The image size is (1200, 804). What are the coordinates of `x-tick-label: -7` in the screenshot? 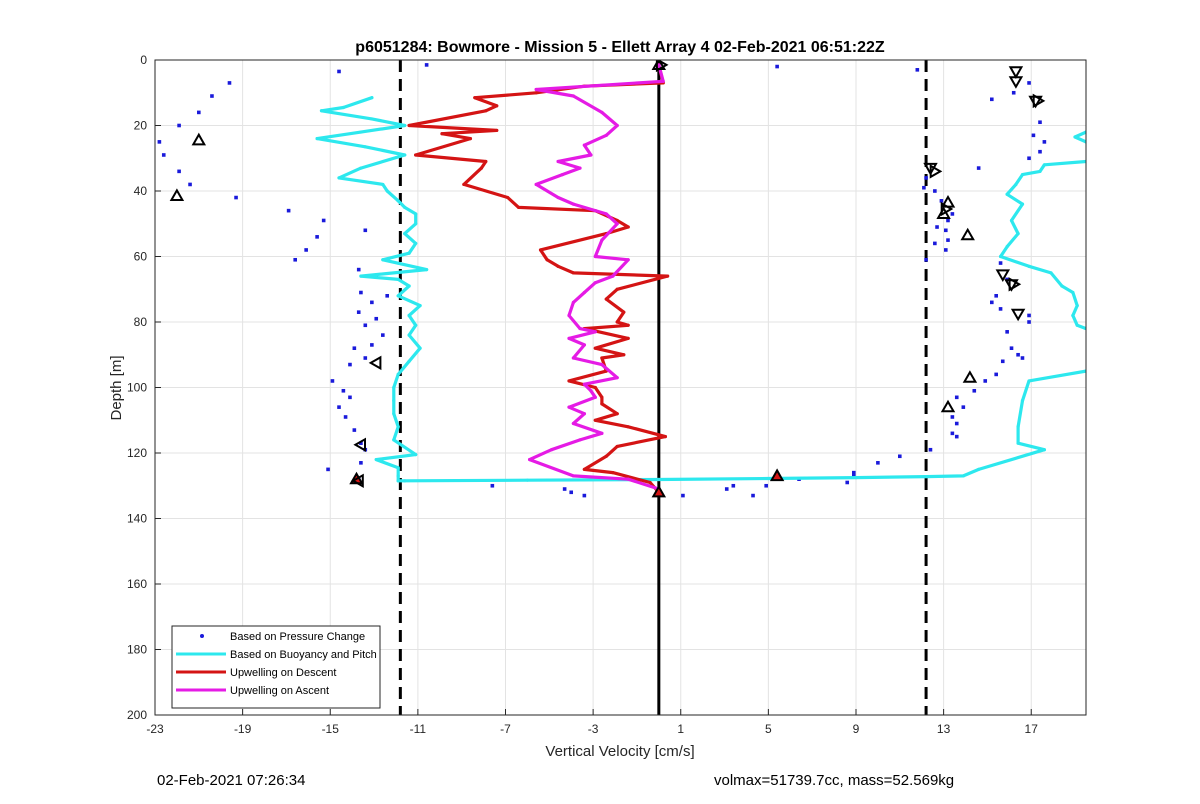 It's located at (505, 729).